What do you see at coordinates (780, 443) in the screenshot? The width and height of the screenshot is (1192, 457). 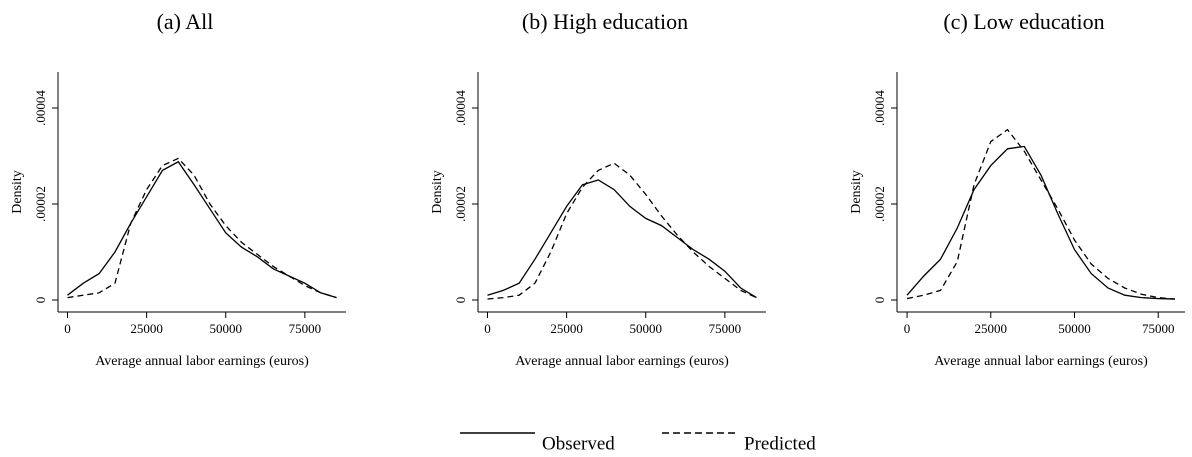 I see `legend-label: Predicted` at bounding box center [780, 443].